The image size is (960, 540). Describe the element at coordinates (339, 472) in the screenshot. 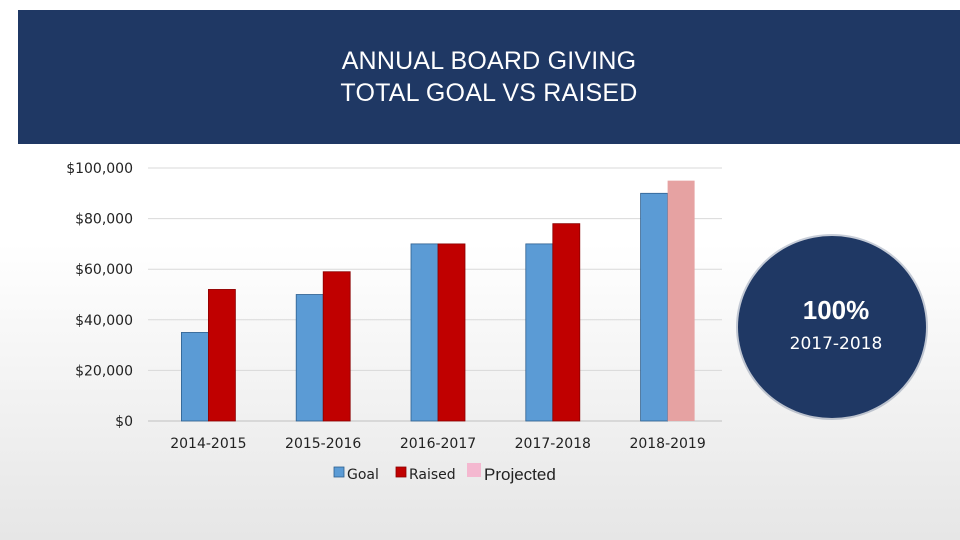

I see `legend-swatch-goal` at that location.